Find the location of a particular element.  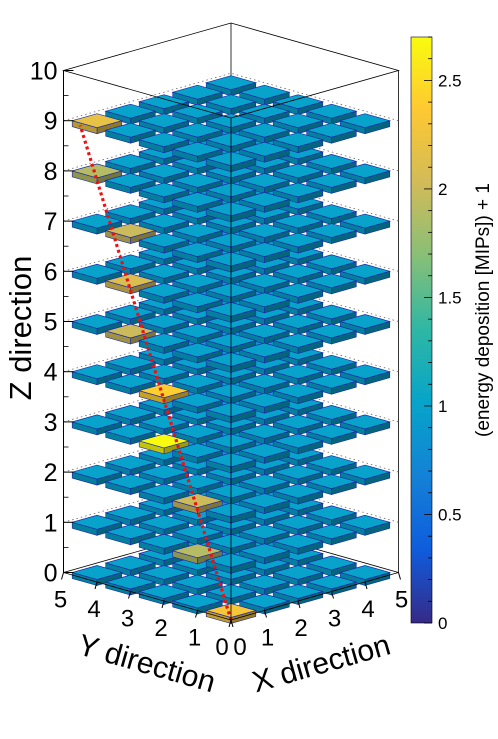

z-tick-label: 3 is located at coordinates (51, 423).